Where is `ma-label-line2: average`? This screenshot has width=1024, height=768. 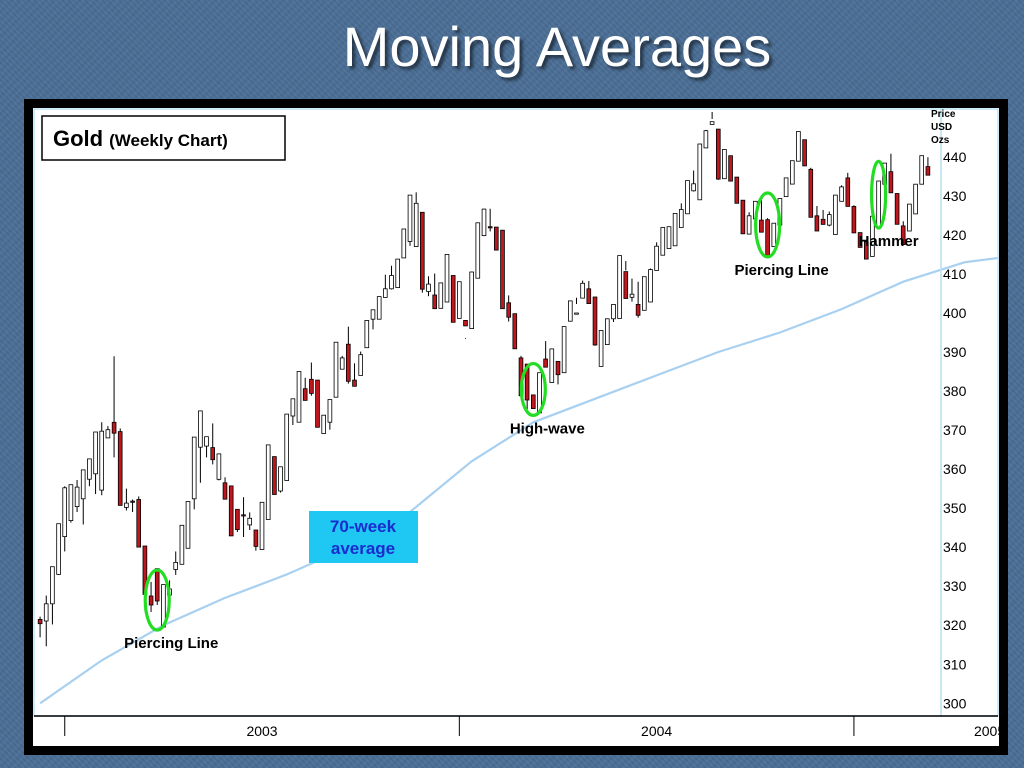
ma-label-line2: average is located at coordinates (363, 548).